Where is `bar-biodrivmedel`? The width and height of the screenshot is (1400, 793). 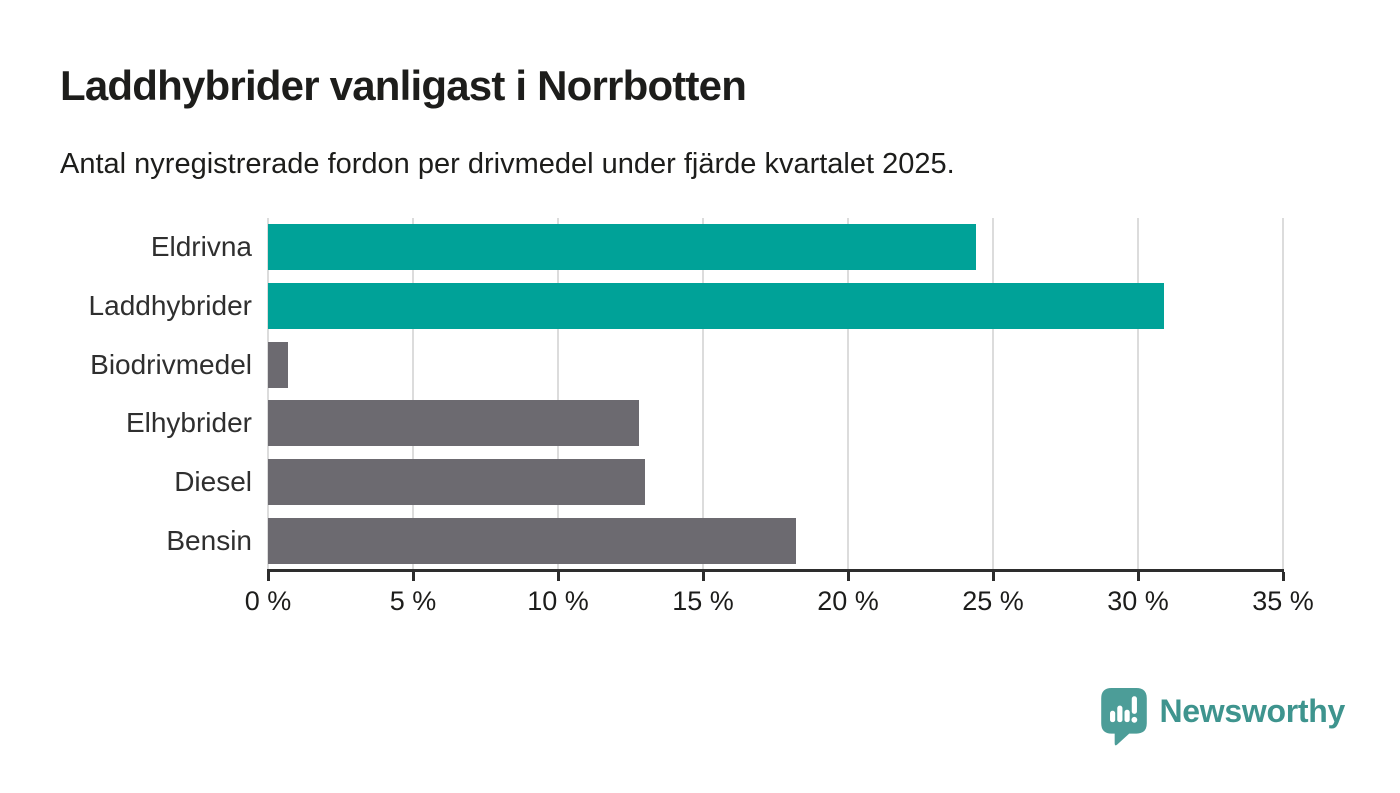
bar-biodrivmedel is located at coordinates (278, 364).